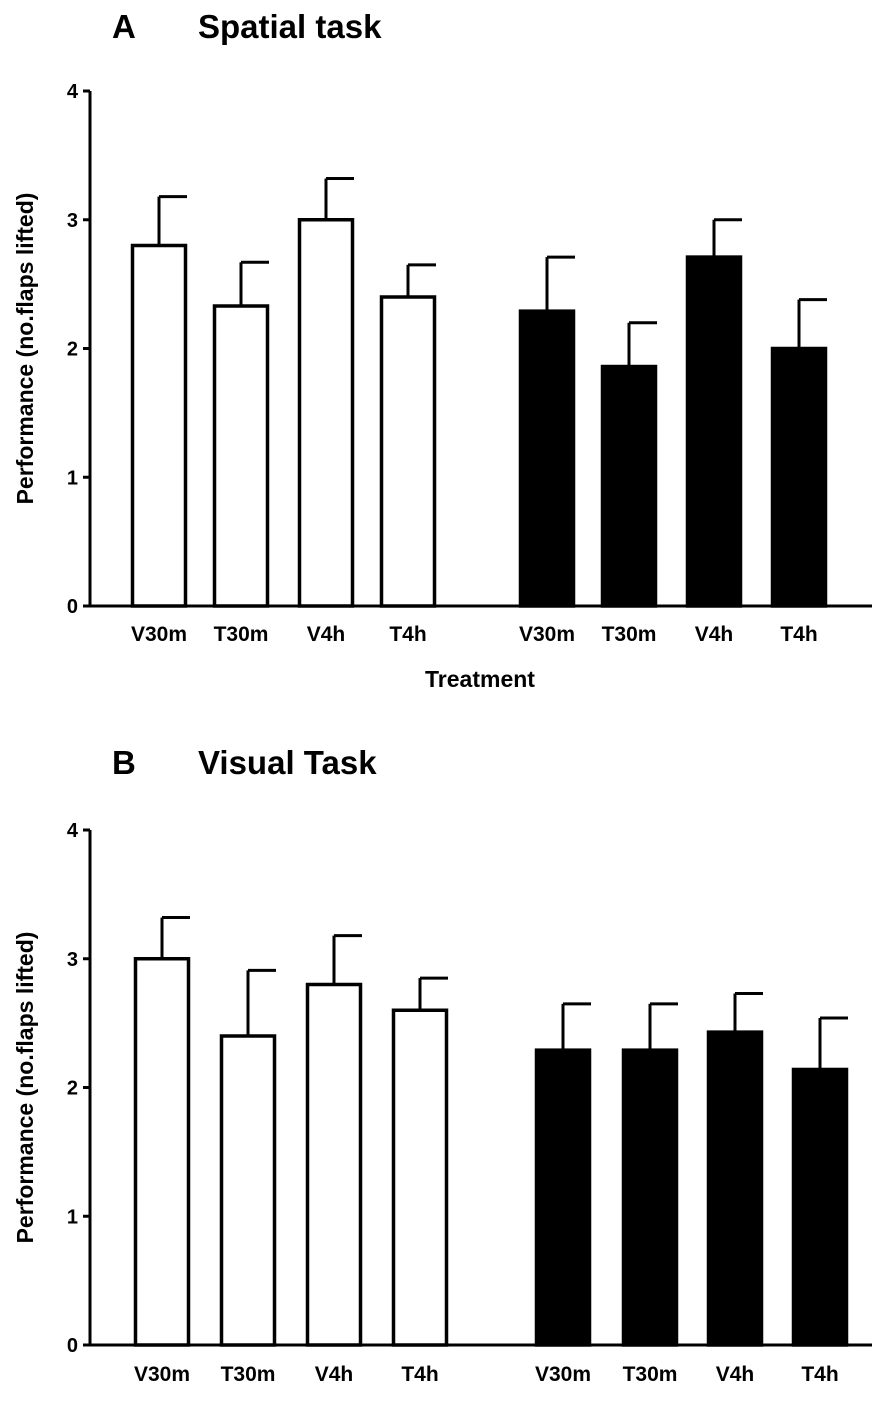  Describe the element at coordinates (480, 679) in the screenshot. I see `x-axis-title: Treatment` at that location.